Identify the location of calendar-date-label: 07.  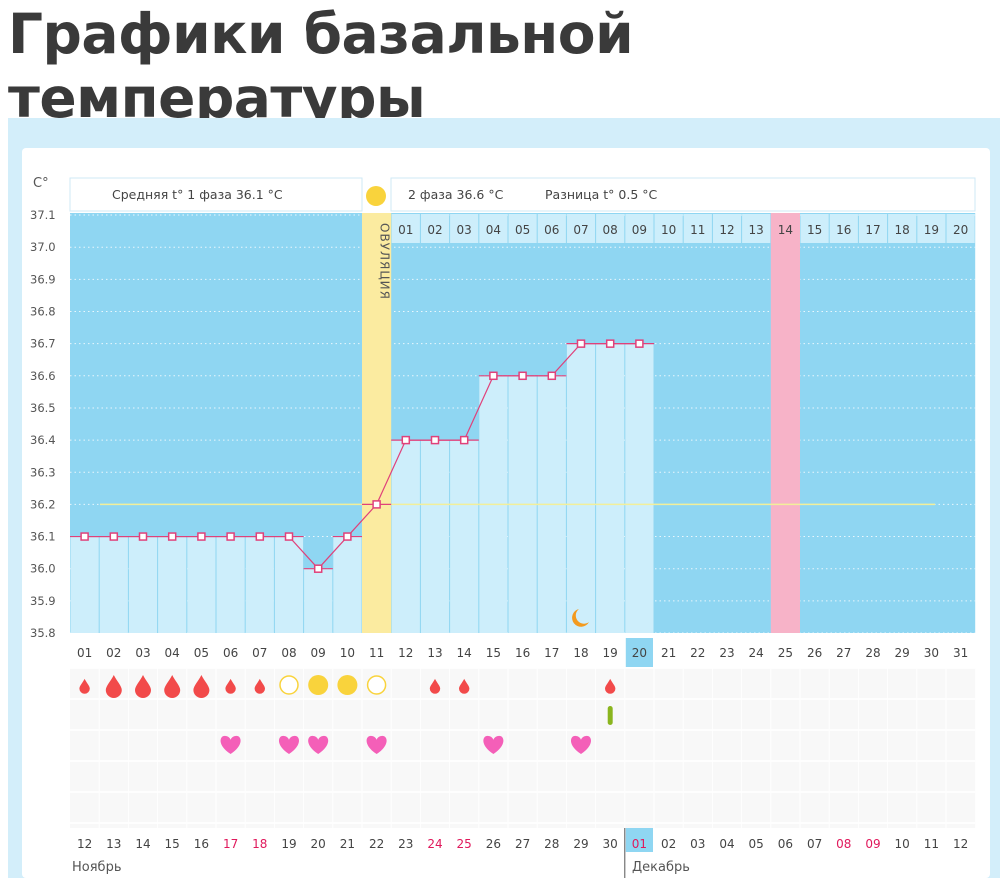
(814, 844).